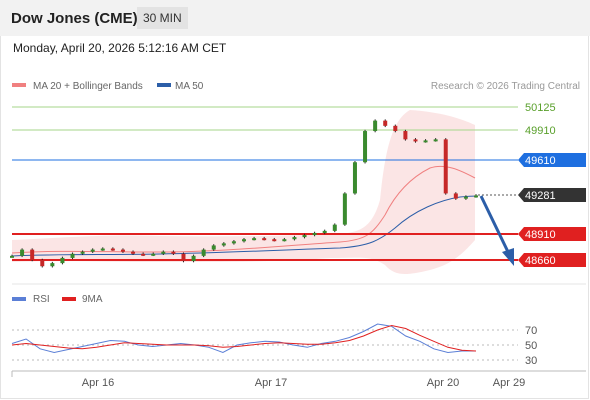 The height and width of the screenshot is (400, 590). I want to click on rsi-lines, so click(244, 338).